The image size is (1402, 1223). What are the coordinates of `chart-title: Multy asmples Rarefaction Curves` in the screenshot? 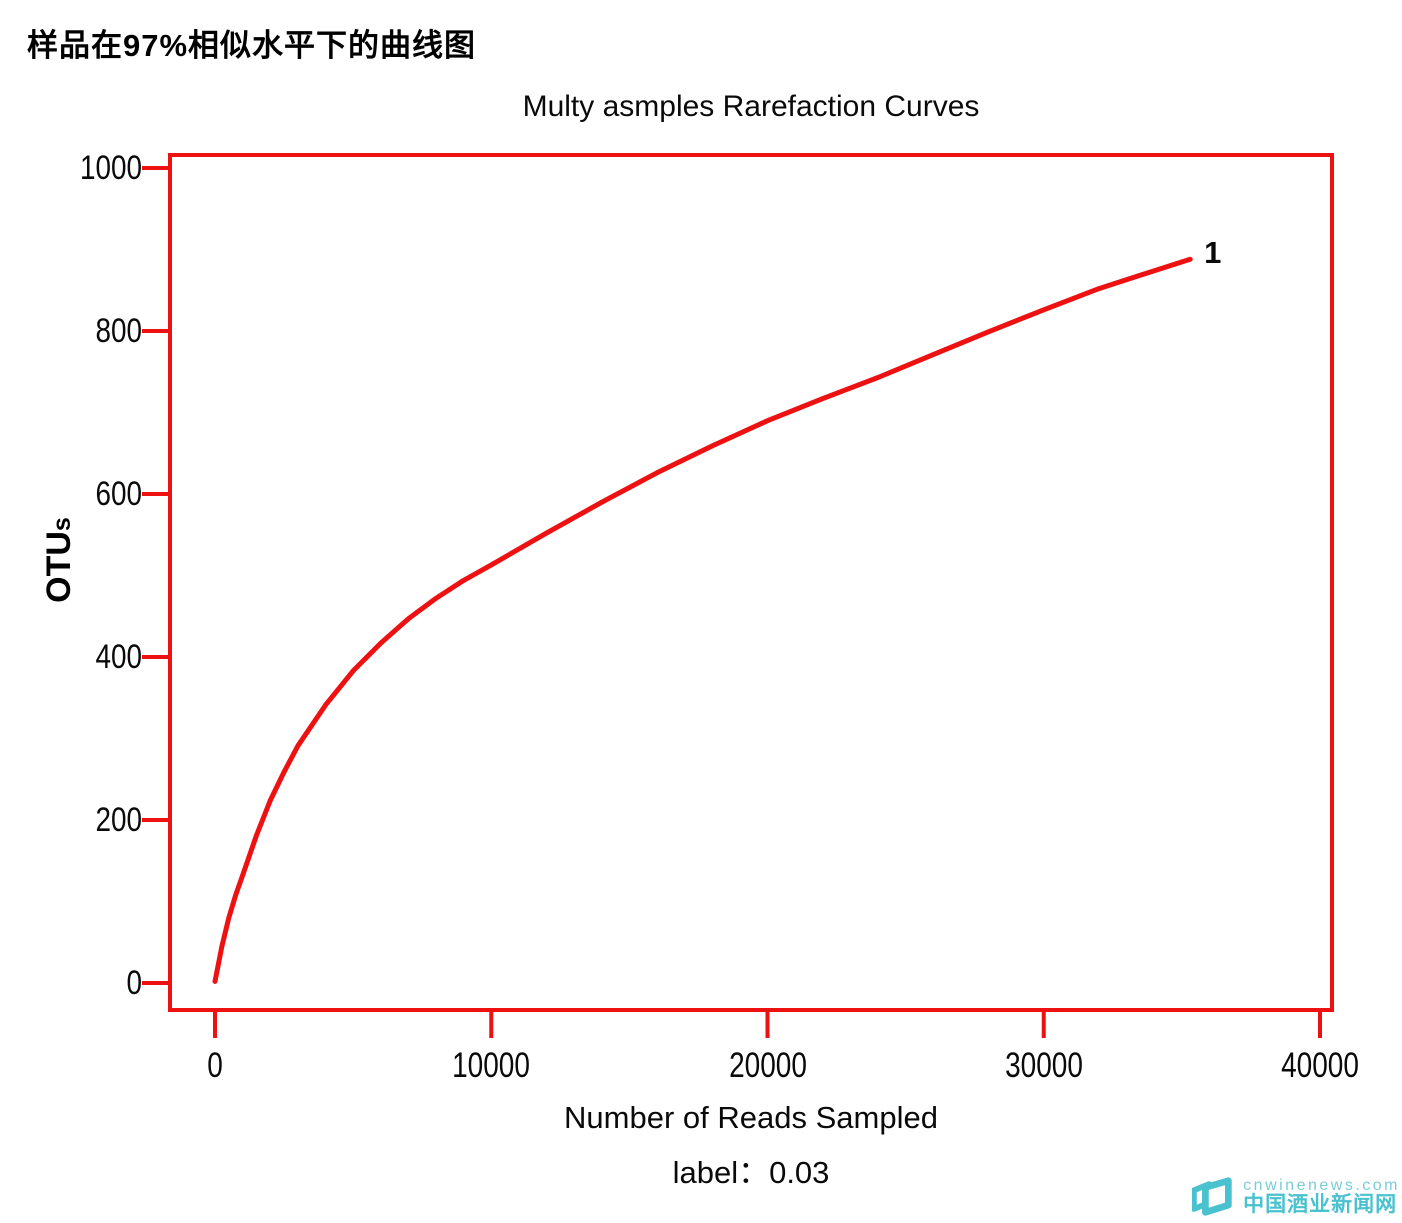 It's located at (751, 106).